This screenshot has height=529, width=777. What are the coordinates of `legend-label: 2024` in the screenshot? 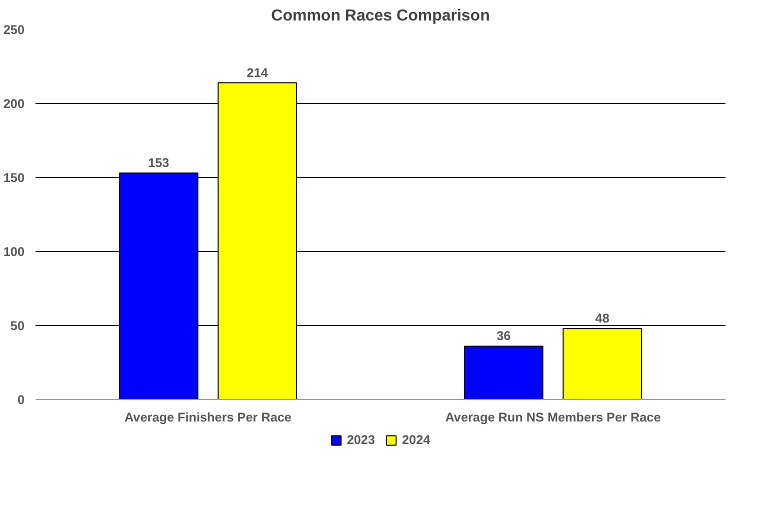 It's located at (416, 440).